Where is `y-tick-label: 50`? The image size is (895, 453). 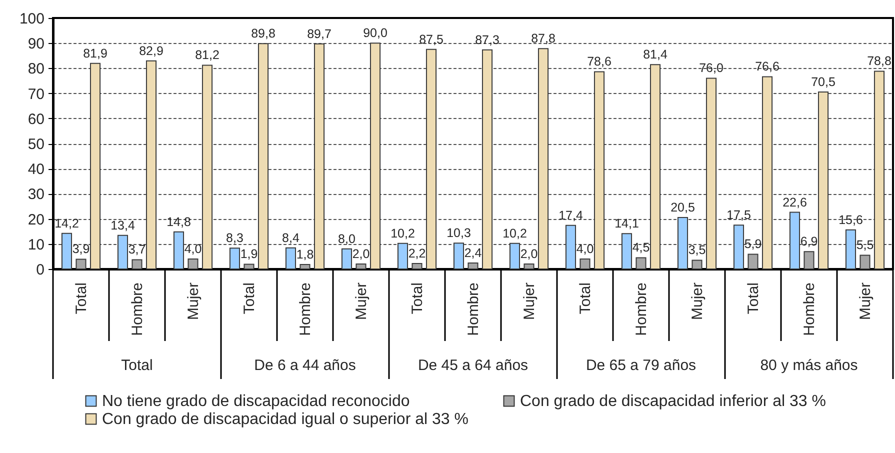 y-tick-label: 50 is located at coordinates (36, 144).